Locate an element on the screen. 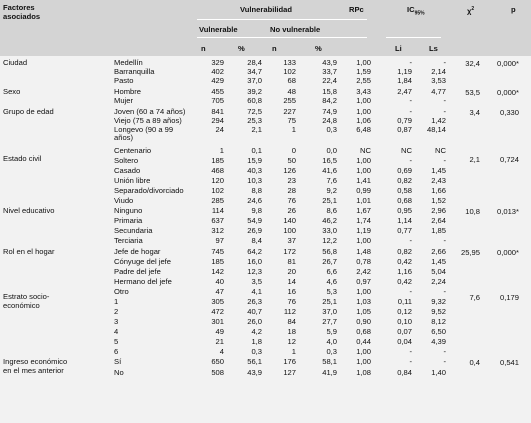 The width and height of the screenshot is (531, 423). category-label: 2 is located at coordinates (116, 311).